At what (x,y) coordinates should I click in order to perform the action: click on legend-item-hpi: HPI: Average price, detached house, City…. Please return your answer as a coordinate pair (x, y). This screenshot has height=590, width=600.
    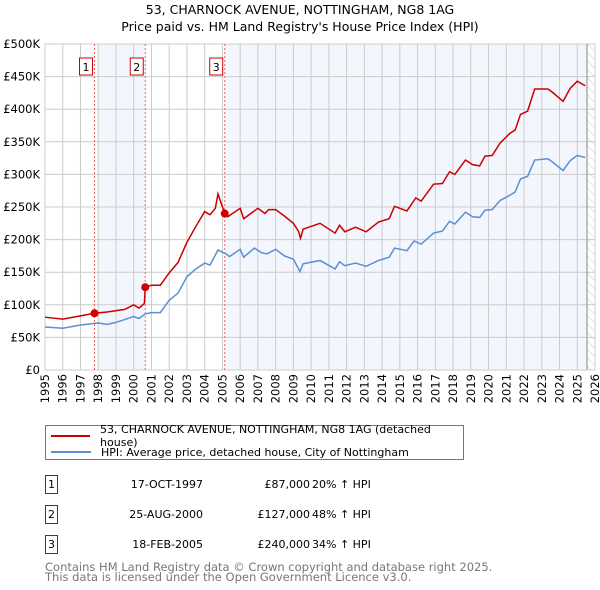
    Looking at the image, I should click on (230, 452).